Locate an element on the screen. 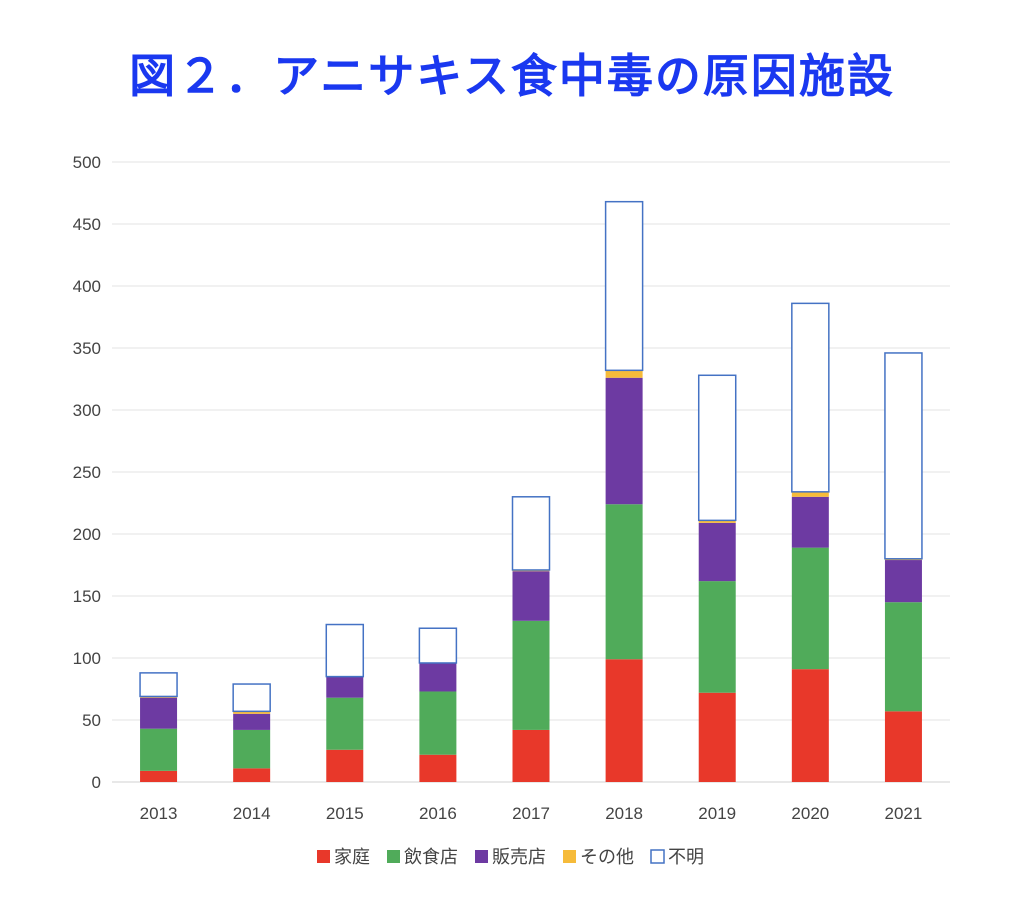 The image size is (1024, 917). y-tick-label: 400 is located at coordinates (87, 286).